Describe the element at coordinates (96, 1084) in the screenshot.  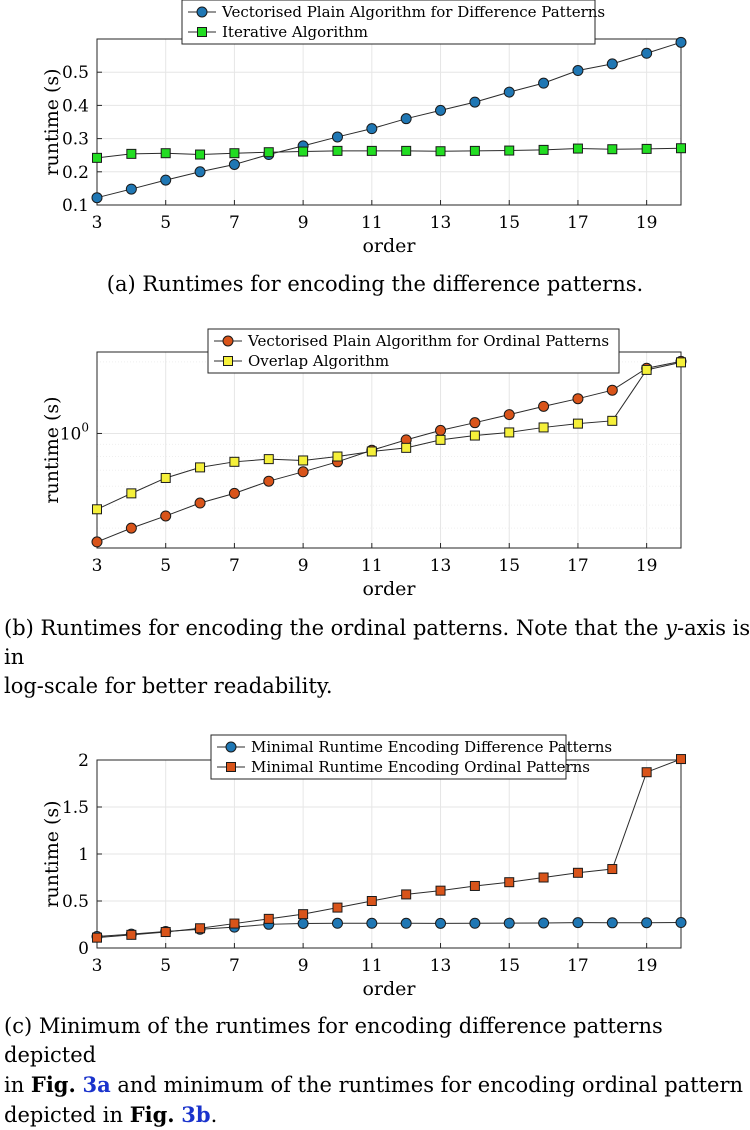
I see `caption-c-ref-3a: 3a` at that location.